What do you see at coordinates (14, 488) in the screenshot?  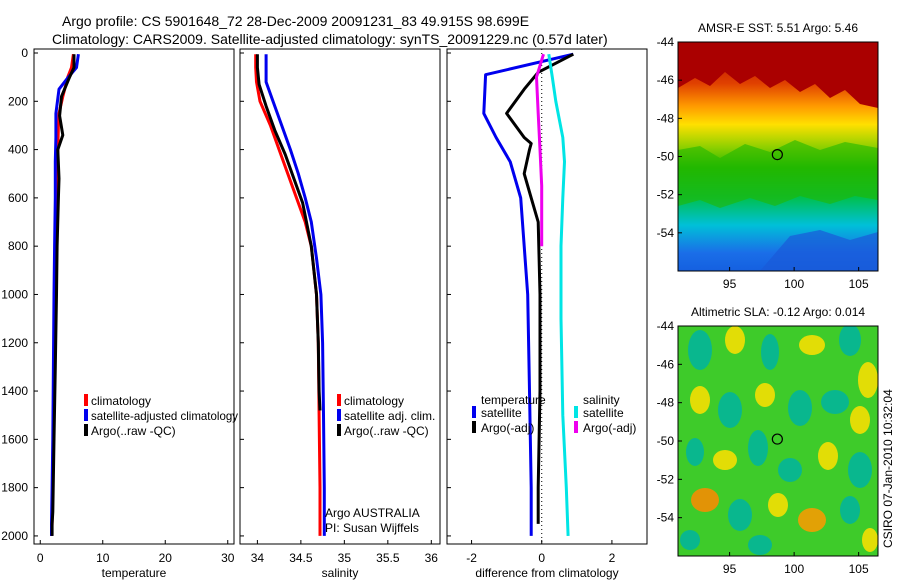 I see `y-tick-label: 1800` at bounding box center [14, 488].